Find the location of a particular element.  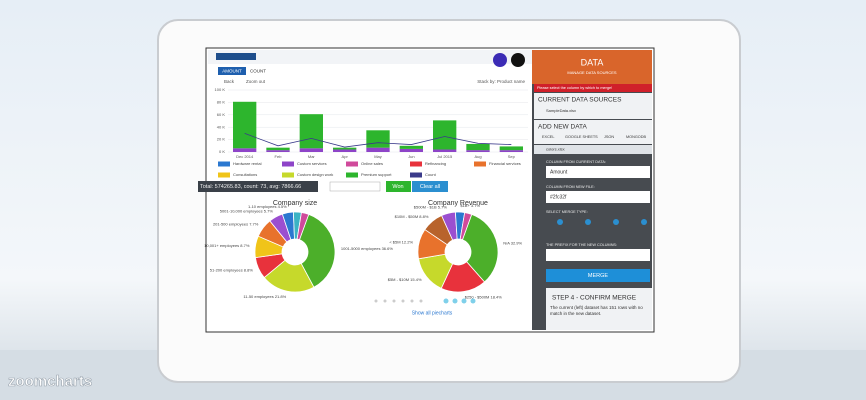

panel-header is located at coordinates (592, 67).